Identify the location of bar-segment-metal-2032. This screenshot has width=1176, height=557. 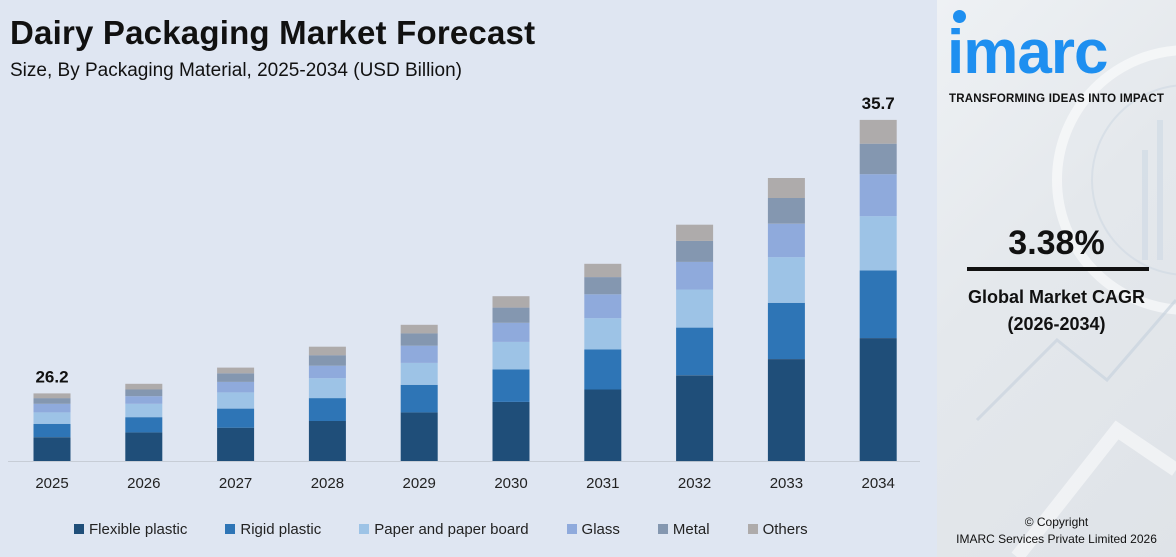
(695, 251).